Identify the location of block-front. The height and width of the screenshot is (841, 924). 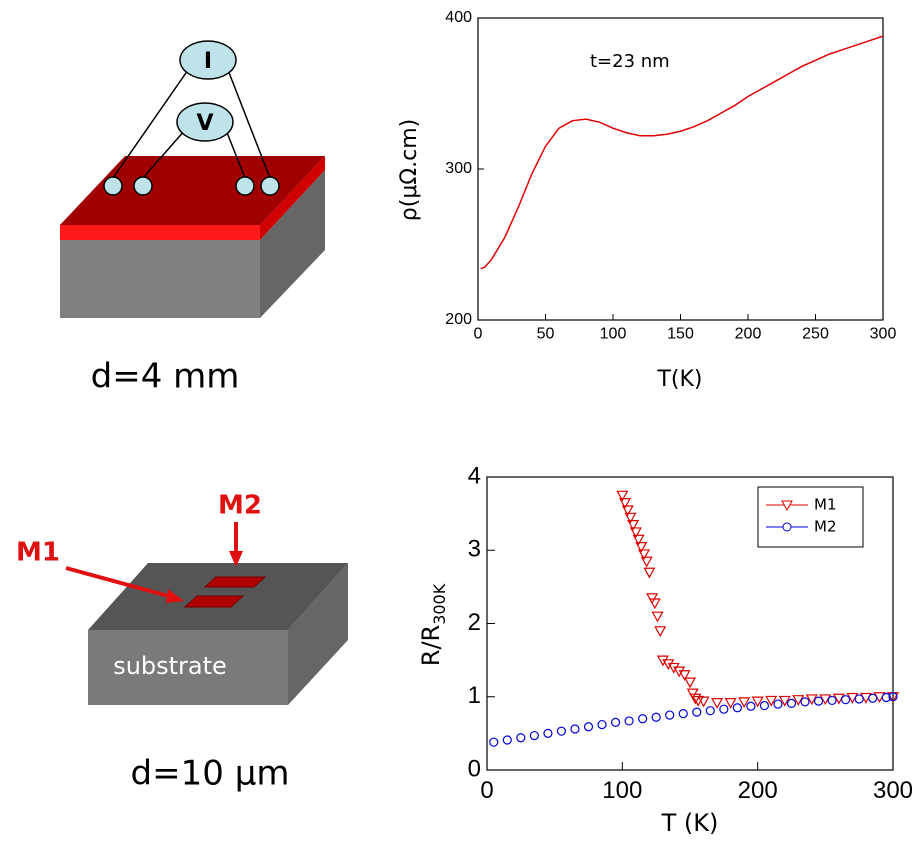
(160, 279).